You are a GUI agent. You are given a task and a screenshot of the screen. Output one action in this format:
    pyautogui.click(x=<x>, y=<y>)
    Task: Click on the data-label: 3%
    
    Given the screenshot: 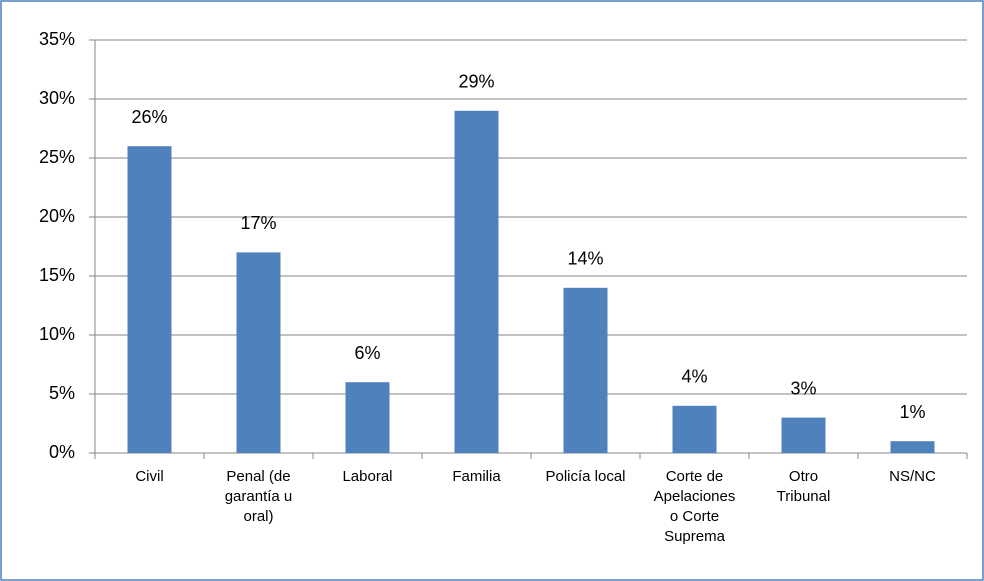 What is the action you would take?
    pyautogui.click(x=803, y=388)
    